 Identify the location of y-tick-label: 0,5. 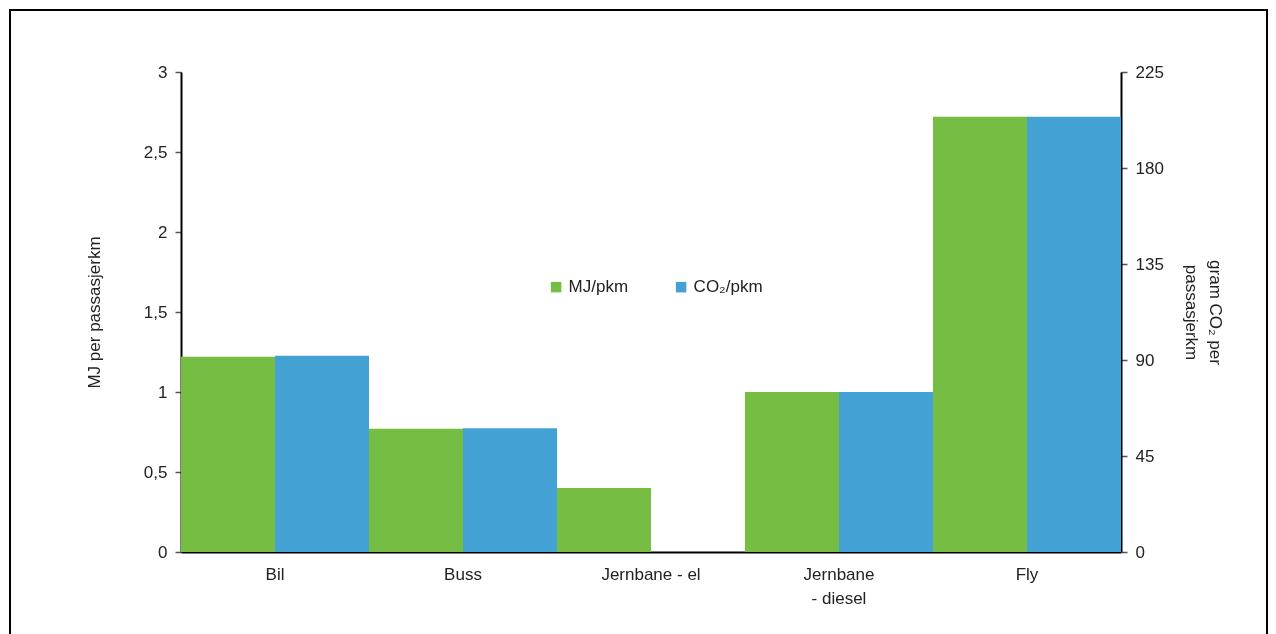
(155, 472).